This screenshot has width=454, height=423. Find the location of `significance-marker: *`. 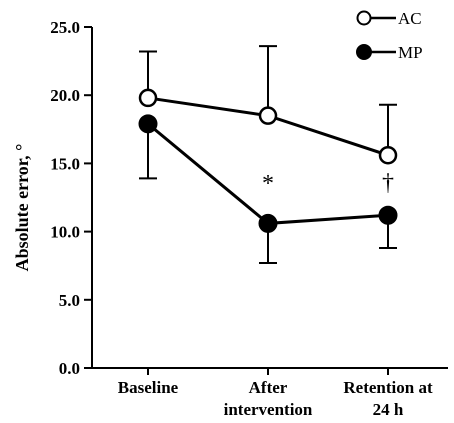

significance-marker: * is located at coordinates (268, 184).